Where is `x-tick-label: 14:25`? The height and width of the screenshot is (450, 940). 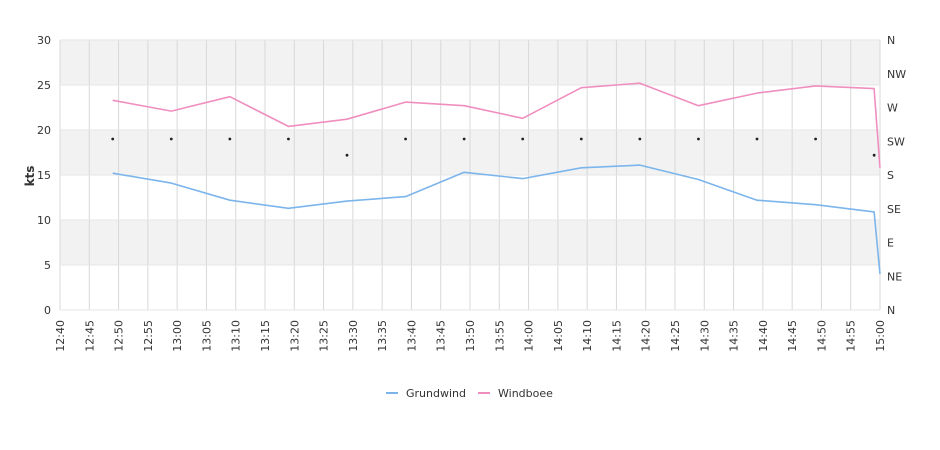
x-tick-label: 14:25 is located at coordinates (675, 336).